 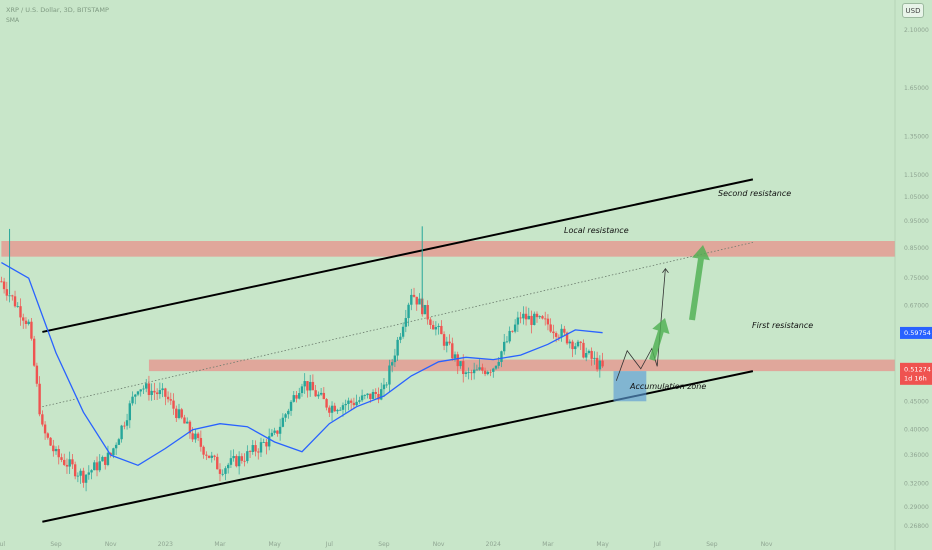 I want to click on y-tick-label: 0.75000, so click(x=916, y=278).